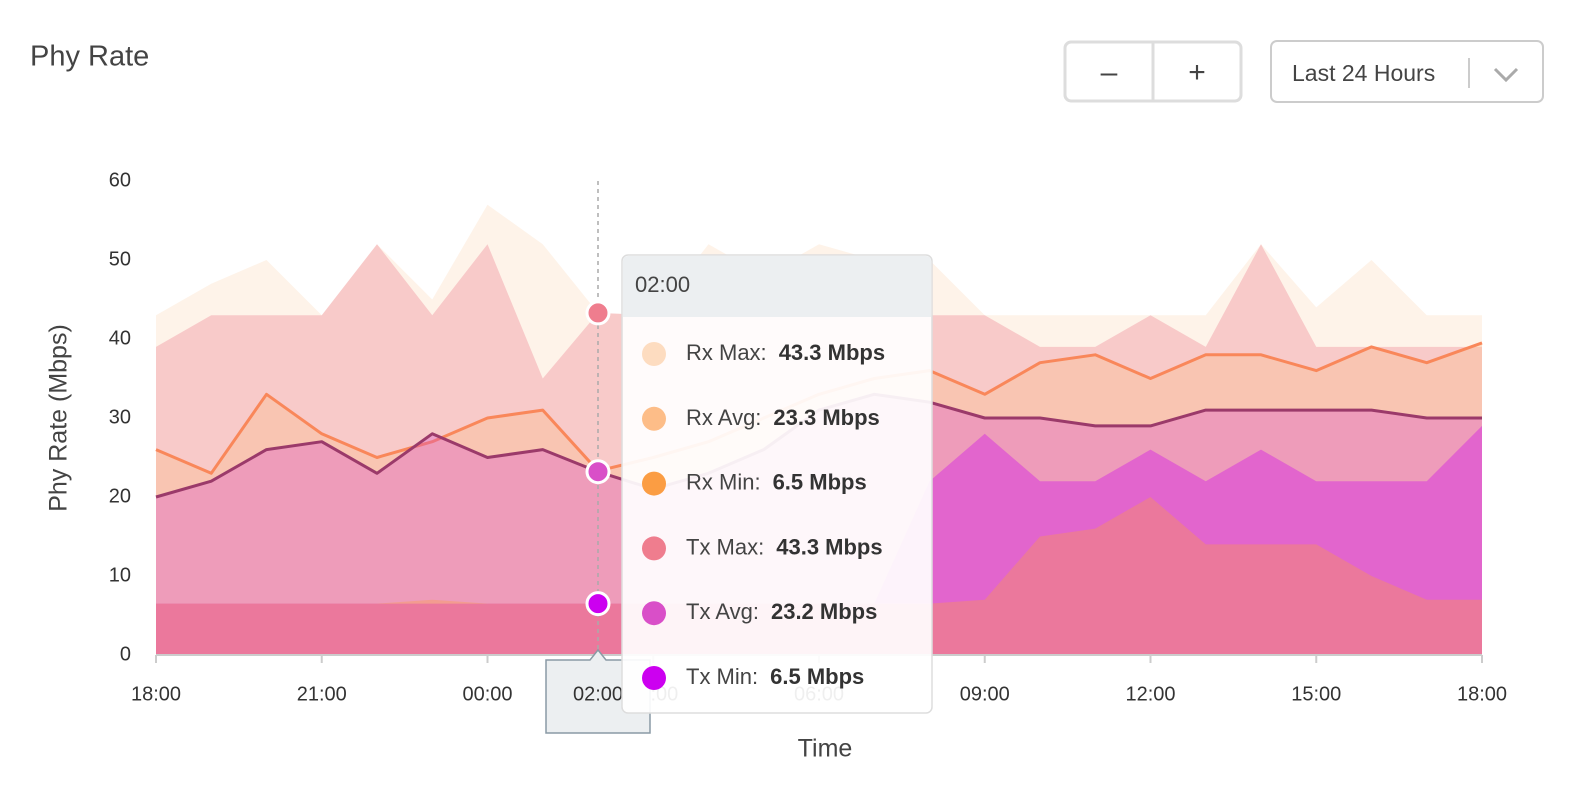 This screenshot has height=794, width=1576. I want to click on tooltip-box, so click(777, 484).